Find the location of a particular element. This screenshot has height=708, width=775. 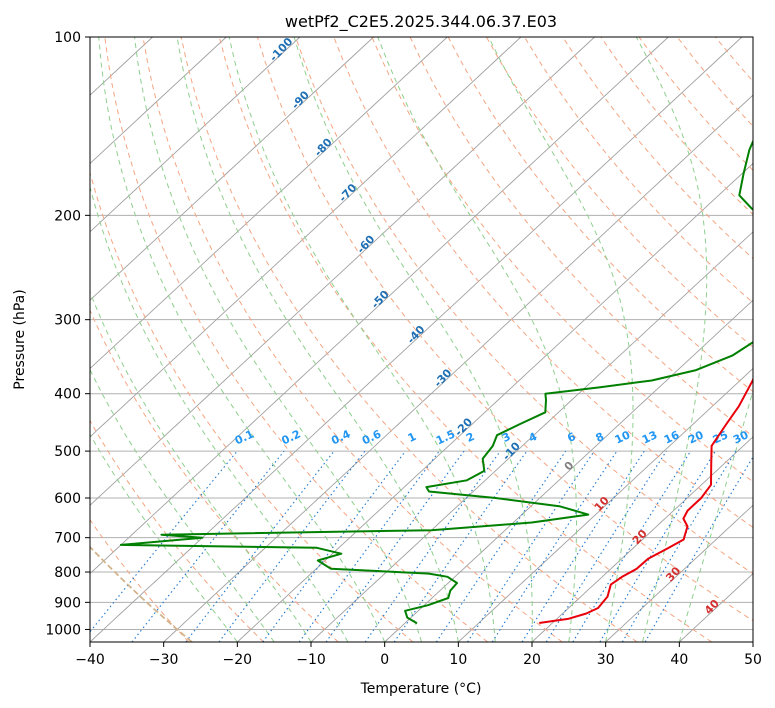

isotherm-label: -70 is located at coordinates (347, 193).